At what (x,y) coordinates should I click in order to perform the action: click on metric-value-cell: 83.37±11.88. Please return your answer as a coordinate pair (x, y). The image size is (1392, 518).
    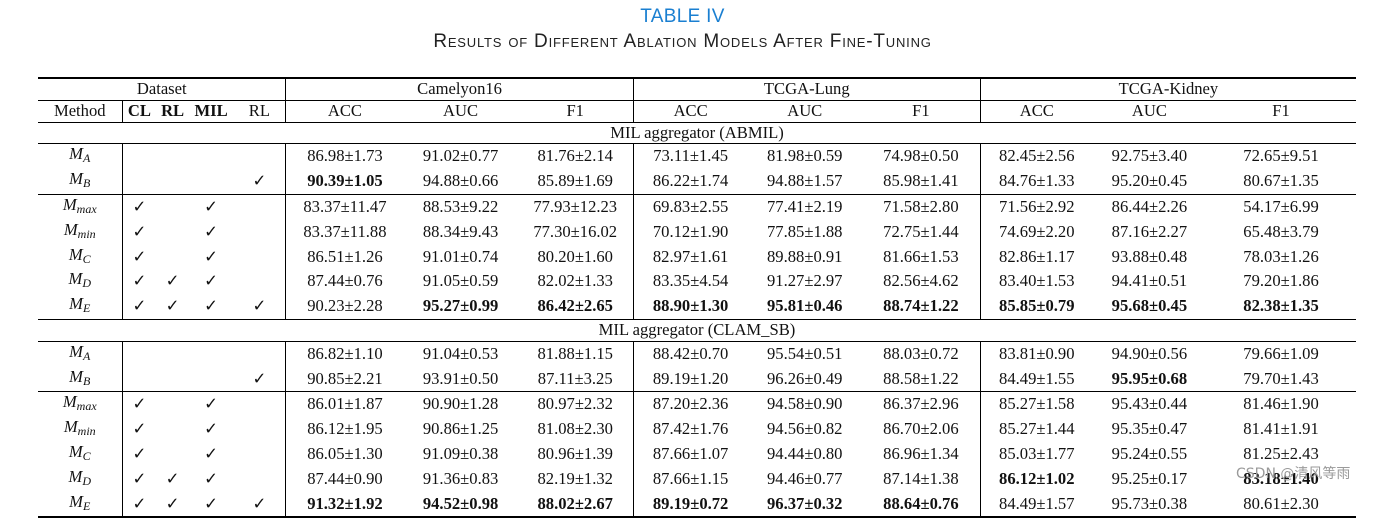
    Looking at the image, I should click on (345, 231).